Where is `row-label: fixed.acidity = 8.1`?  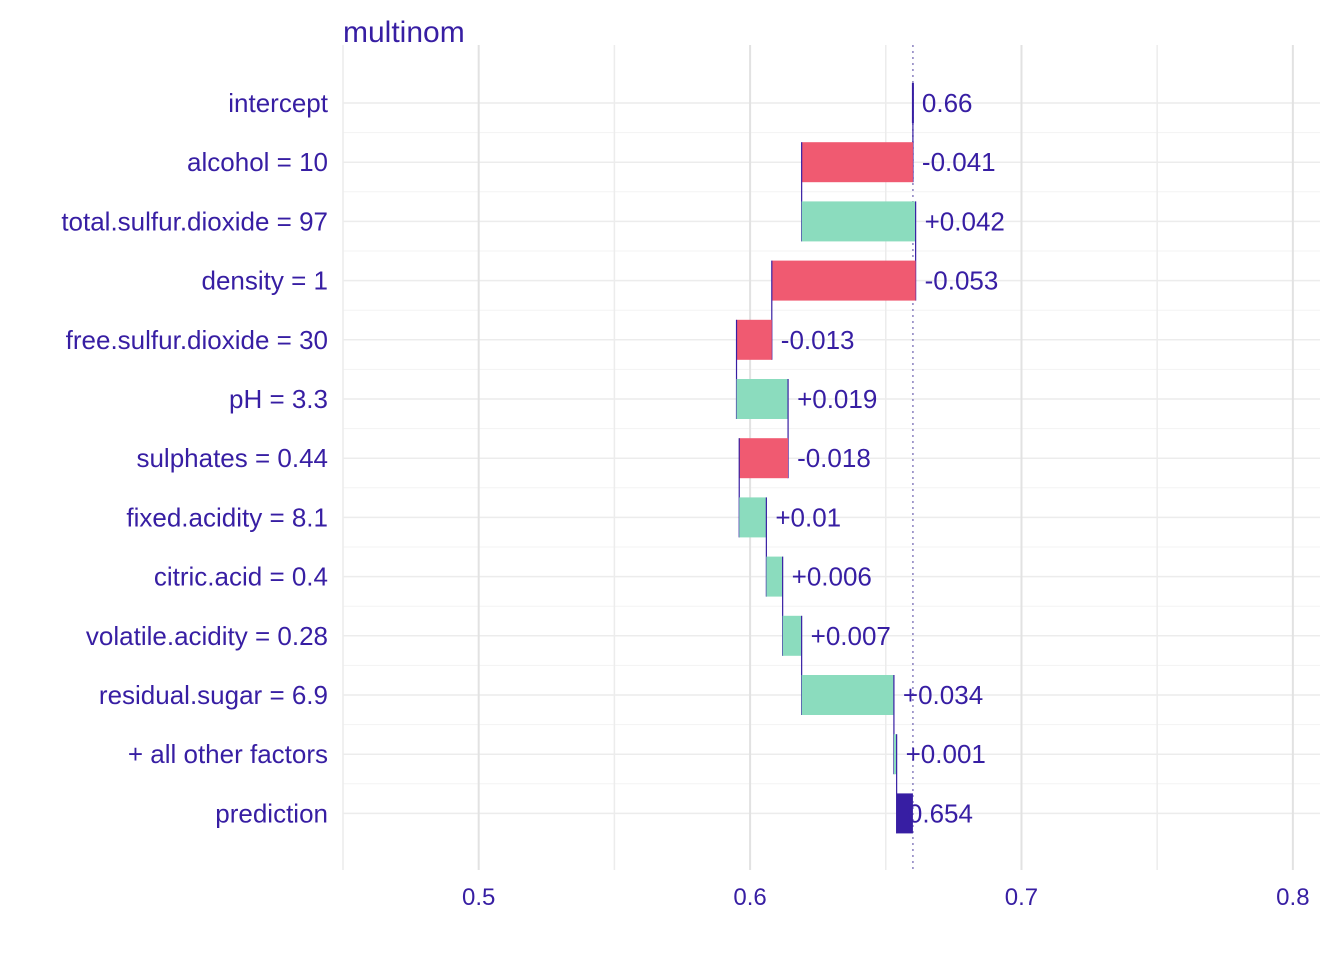
row-label: fixed.acidity = 8.1 is located at coordinates (227, 517).